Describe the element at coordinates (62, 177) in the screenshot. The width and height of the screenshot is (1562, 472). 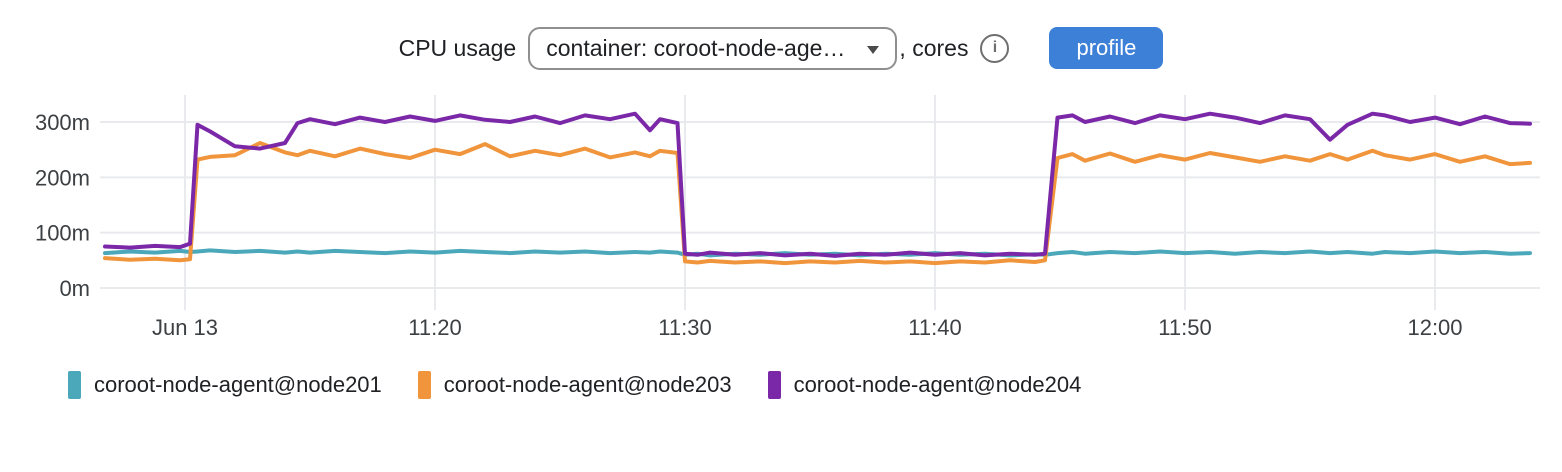
I see `y-tick-label: 200m` at that location.